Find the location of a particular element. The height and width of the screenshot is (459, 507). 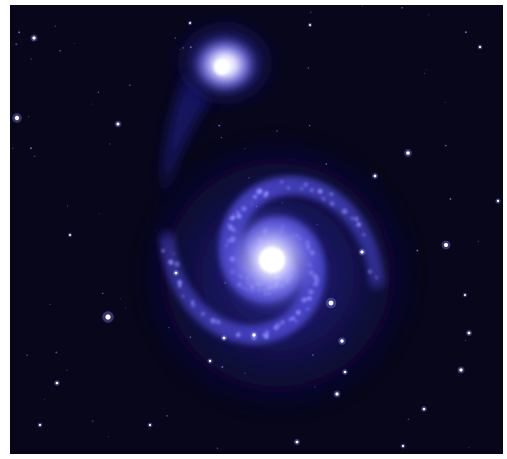

companion-galaxy-nucleus is located at coordinates (222, 67).